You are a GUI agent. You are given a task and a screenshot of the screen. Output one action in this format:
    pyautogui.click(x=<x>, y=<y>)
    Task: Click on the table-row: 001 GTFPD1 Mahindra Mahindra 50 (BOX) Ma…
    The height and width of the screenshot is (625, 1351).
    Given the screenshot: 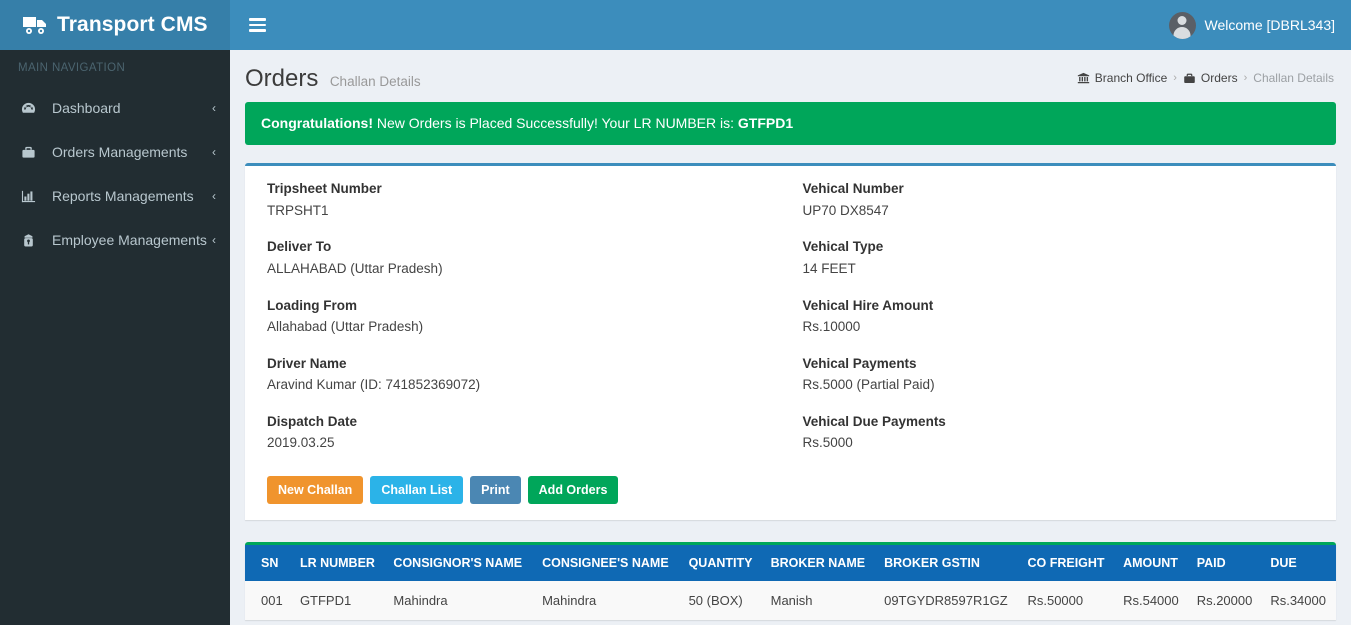 What is the action you would take?
    pyautogui.click(x=790, y=601)
    